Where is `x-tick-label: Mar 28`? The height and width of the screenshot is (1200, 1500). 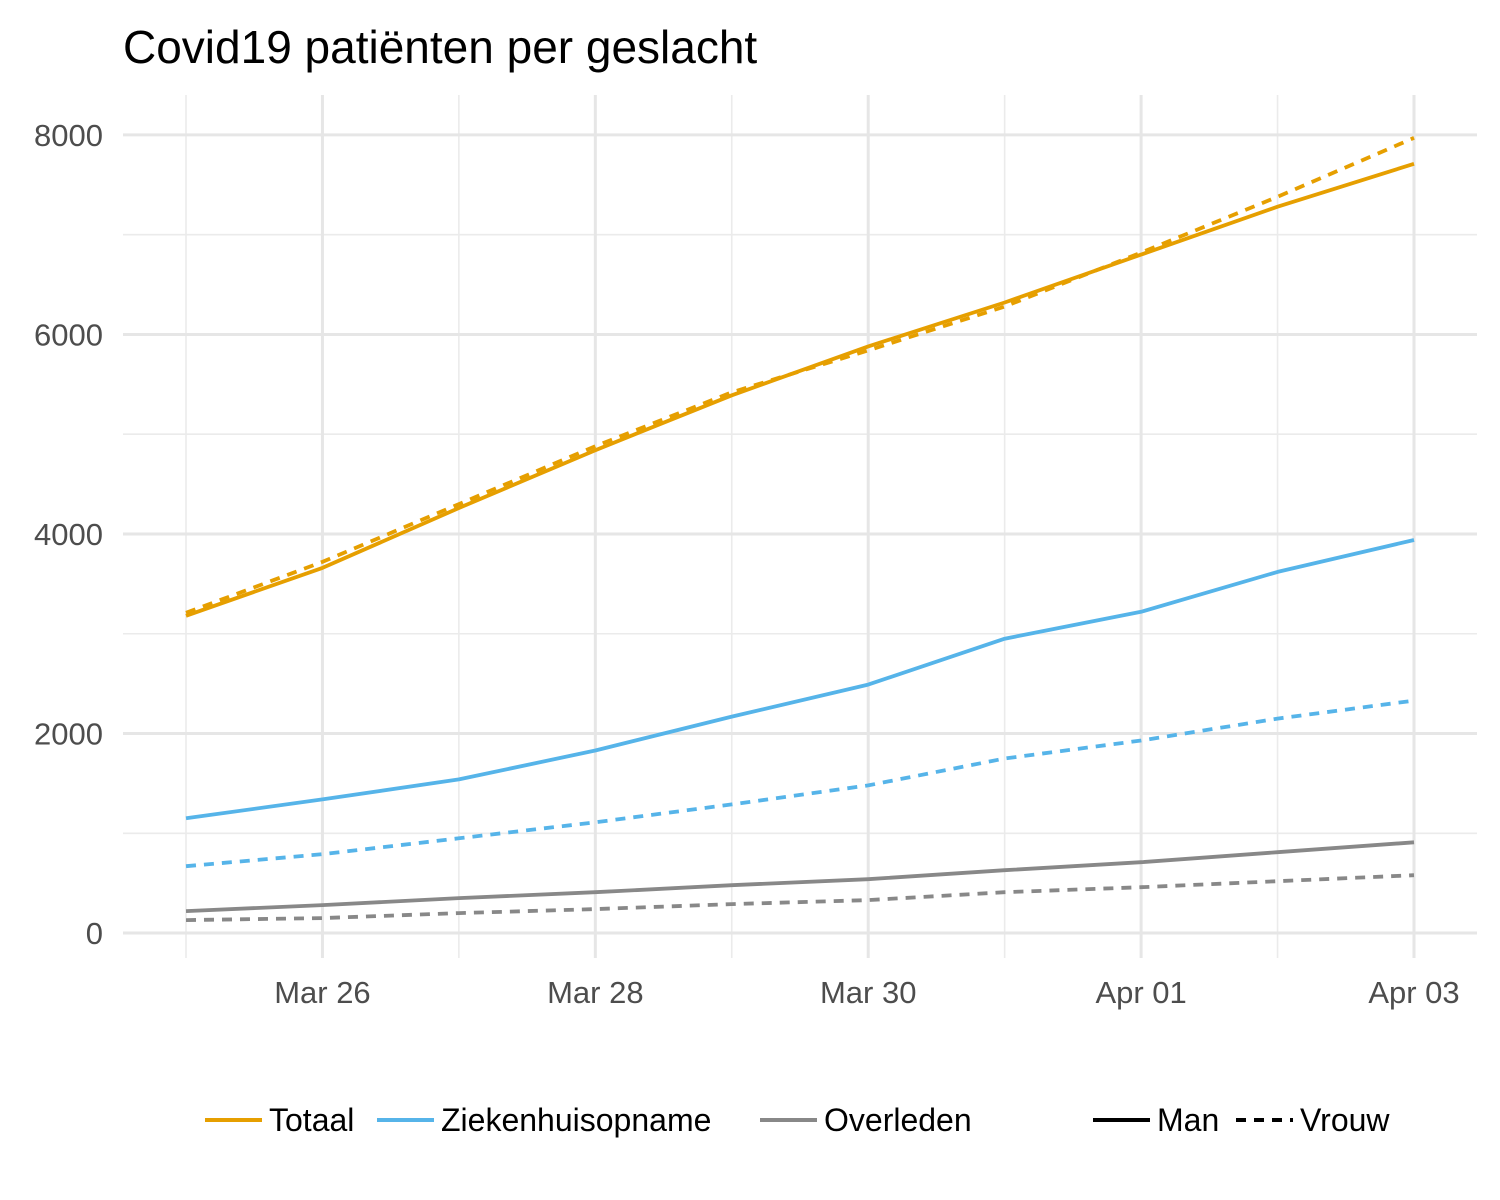
x-tick-label: Mar 28 is located at coordinates (595, 992).